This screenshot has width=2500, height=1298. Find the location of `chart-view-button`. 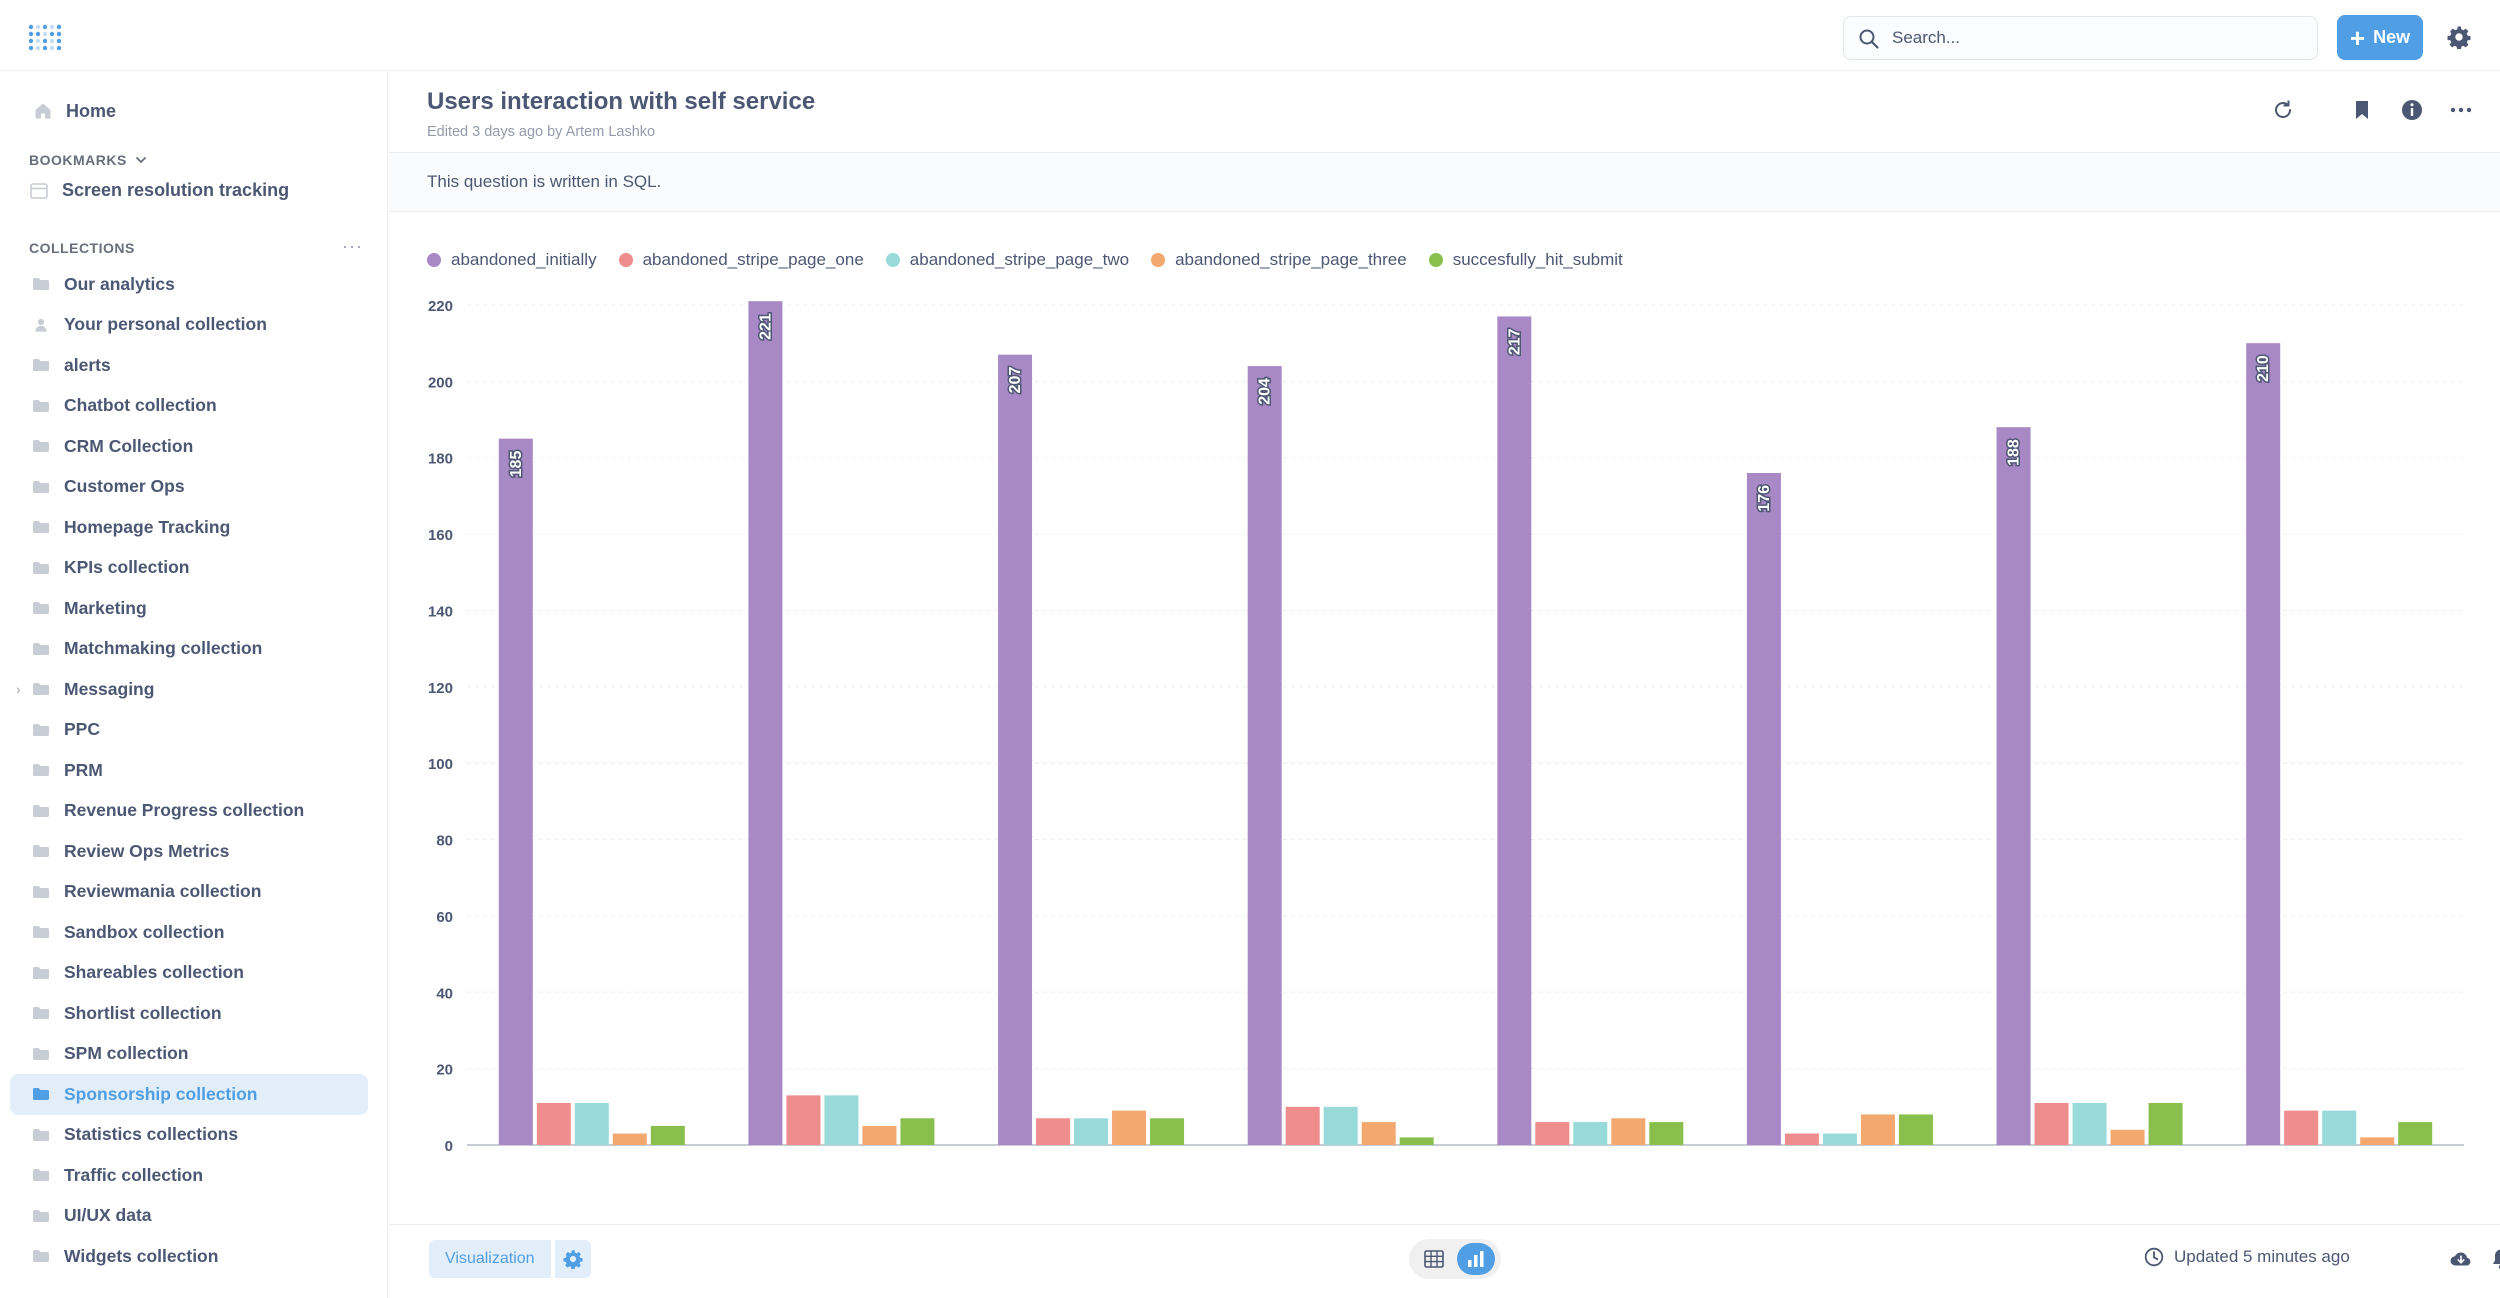

chart-view-button is located at coordinates (1476, 1259).